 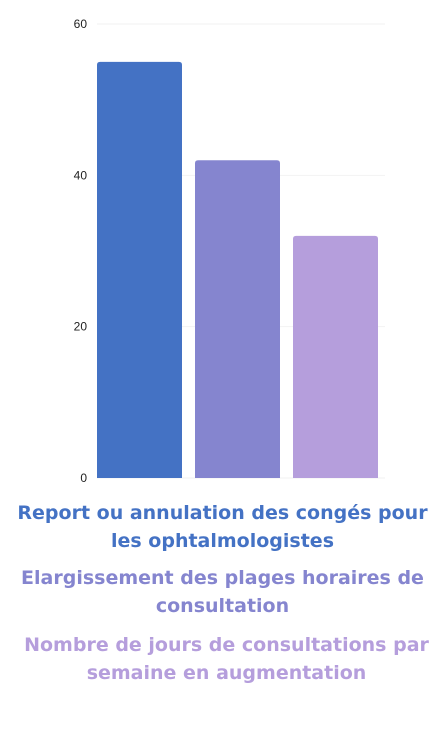 I want to click on y-axis-ticks: 0 20 40 60, so click(x=81, y=251).